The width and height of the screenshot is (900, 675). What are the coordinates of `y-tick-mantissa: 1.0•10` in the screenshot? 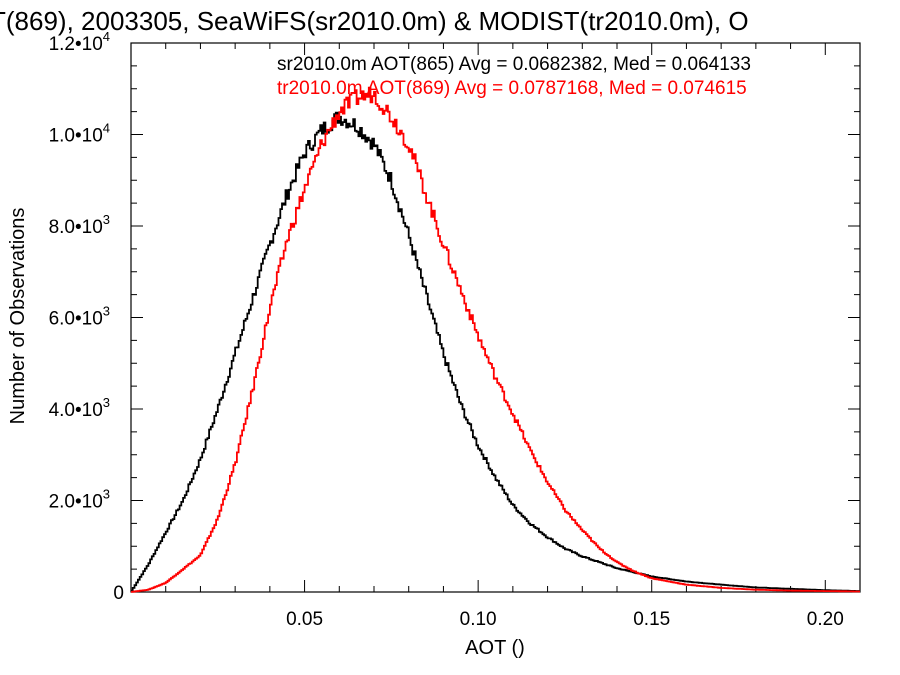 It's located at (76, 136).